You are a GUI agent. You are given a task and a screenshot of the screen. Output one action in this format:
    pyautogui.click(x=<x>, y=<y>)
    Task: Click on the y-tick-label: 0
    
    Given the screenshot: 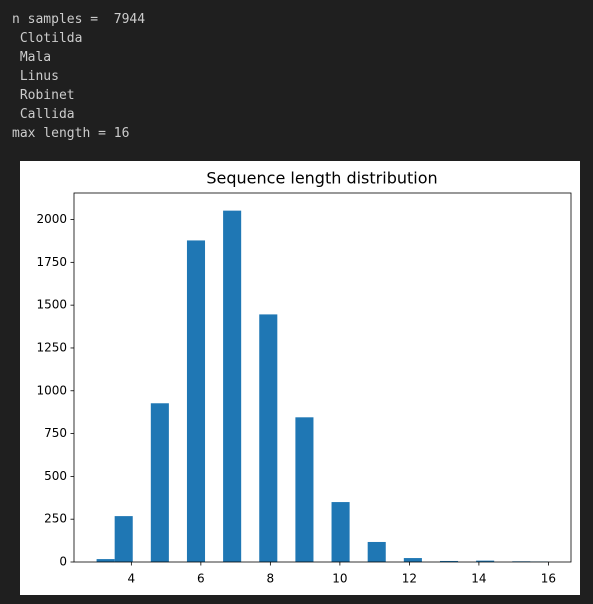 What is the action you would take?
    pyautogui.click(x=63, y=562)
    